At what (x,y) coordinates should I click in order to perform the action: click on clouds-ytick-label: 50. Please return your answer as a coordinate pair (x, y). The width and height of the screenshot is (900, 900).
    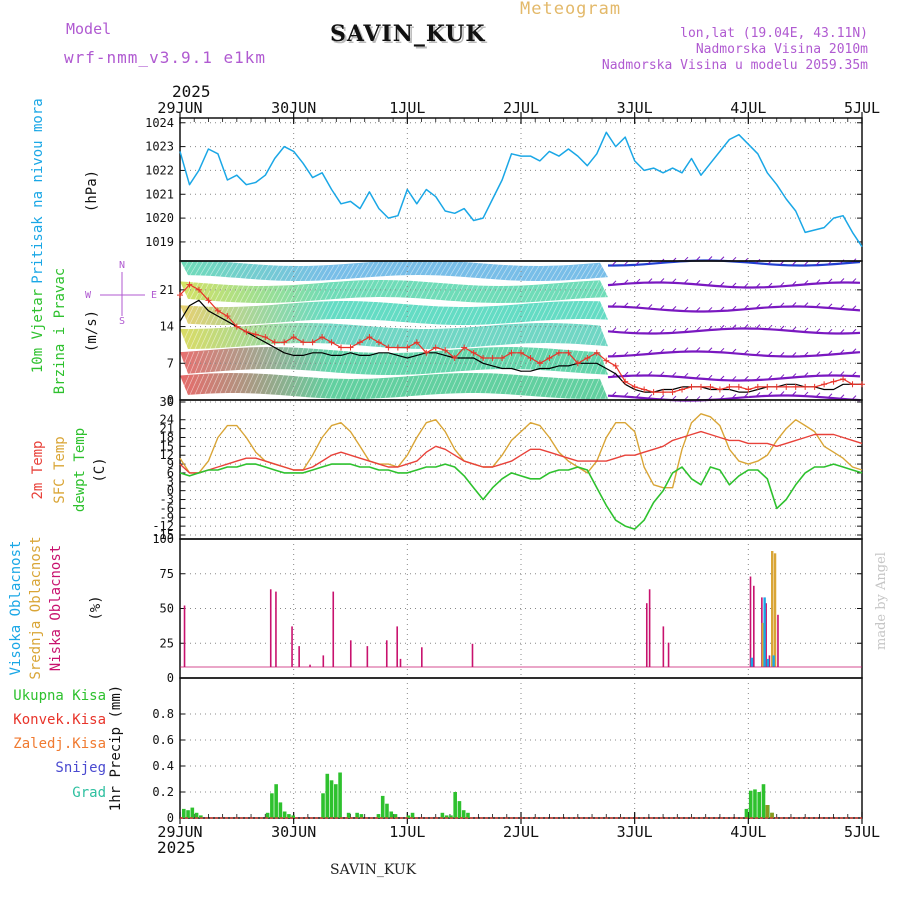
    Looking at the image, I should click on (167, 609).